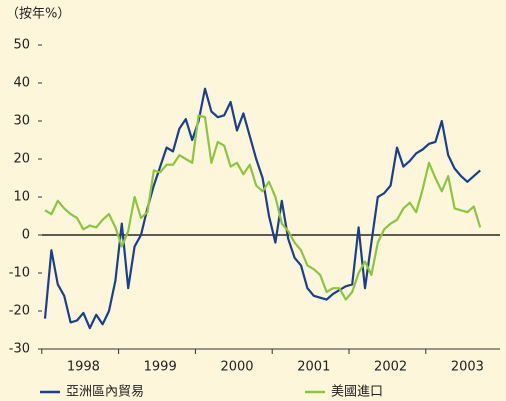  I want to click on y-tick-label: 0, so click(26, 235).